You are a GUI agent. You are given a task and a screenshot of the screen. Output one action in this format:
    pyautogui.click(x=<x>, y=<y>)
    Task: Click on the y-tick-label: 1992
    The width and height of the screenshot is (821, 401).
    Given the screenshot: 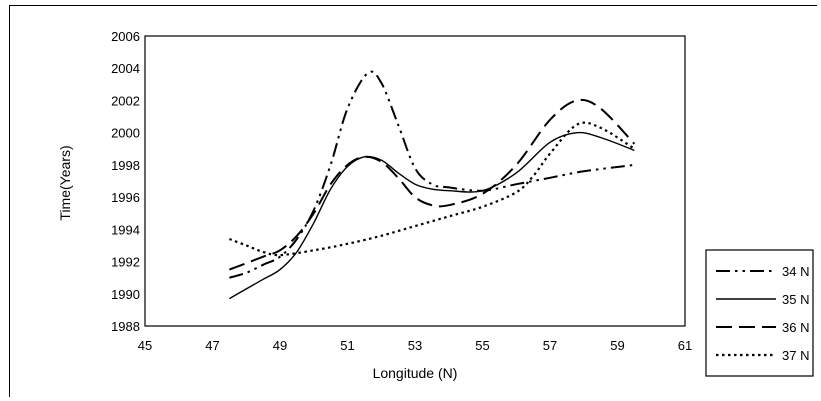 What is the action you would take?
    pyautogui.click(x=125, y=262)
    